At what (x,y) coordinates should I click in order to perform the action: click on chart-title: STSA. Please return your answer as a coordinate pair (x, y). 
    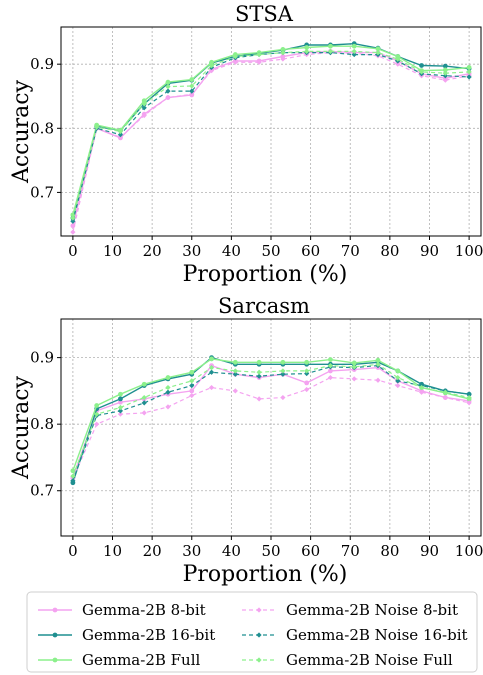
    Looking at the image, I should click on (264, 14).